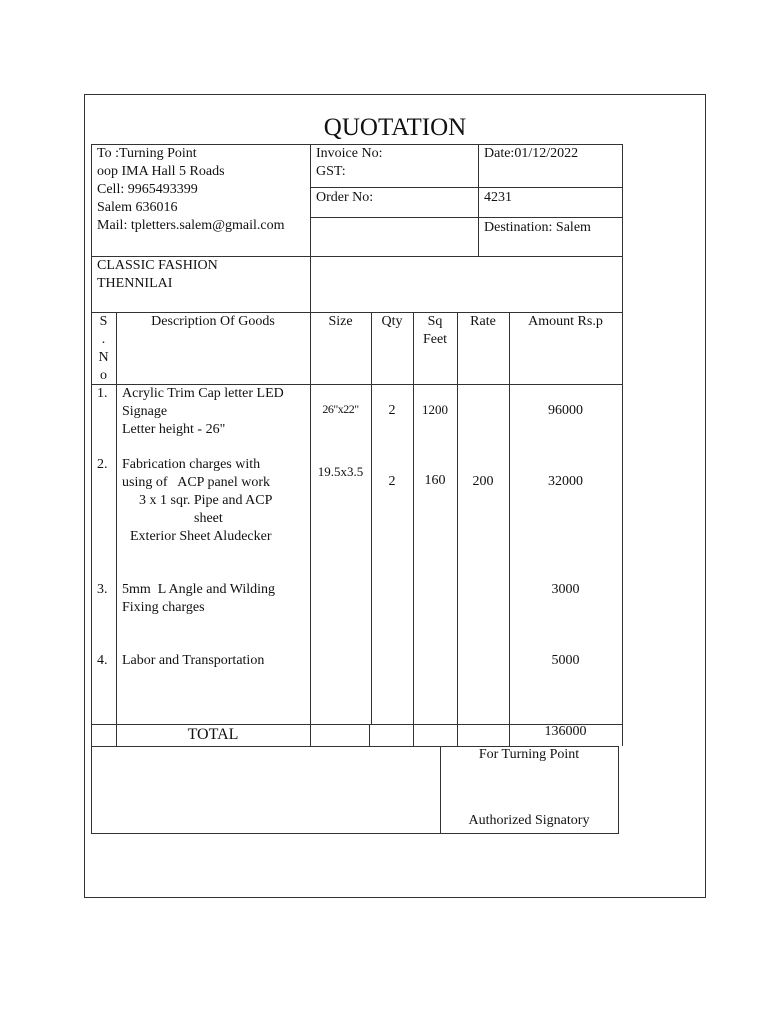 This screenshot has width=768, height=1024. I want to click on date: Date:01/12/2022, so click(531, 153).